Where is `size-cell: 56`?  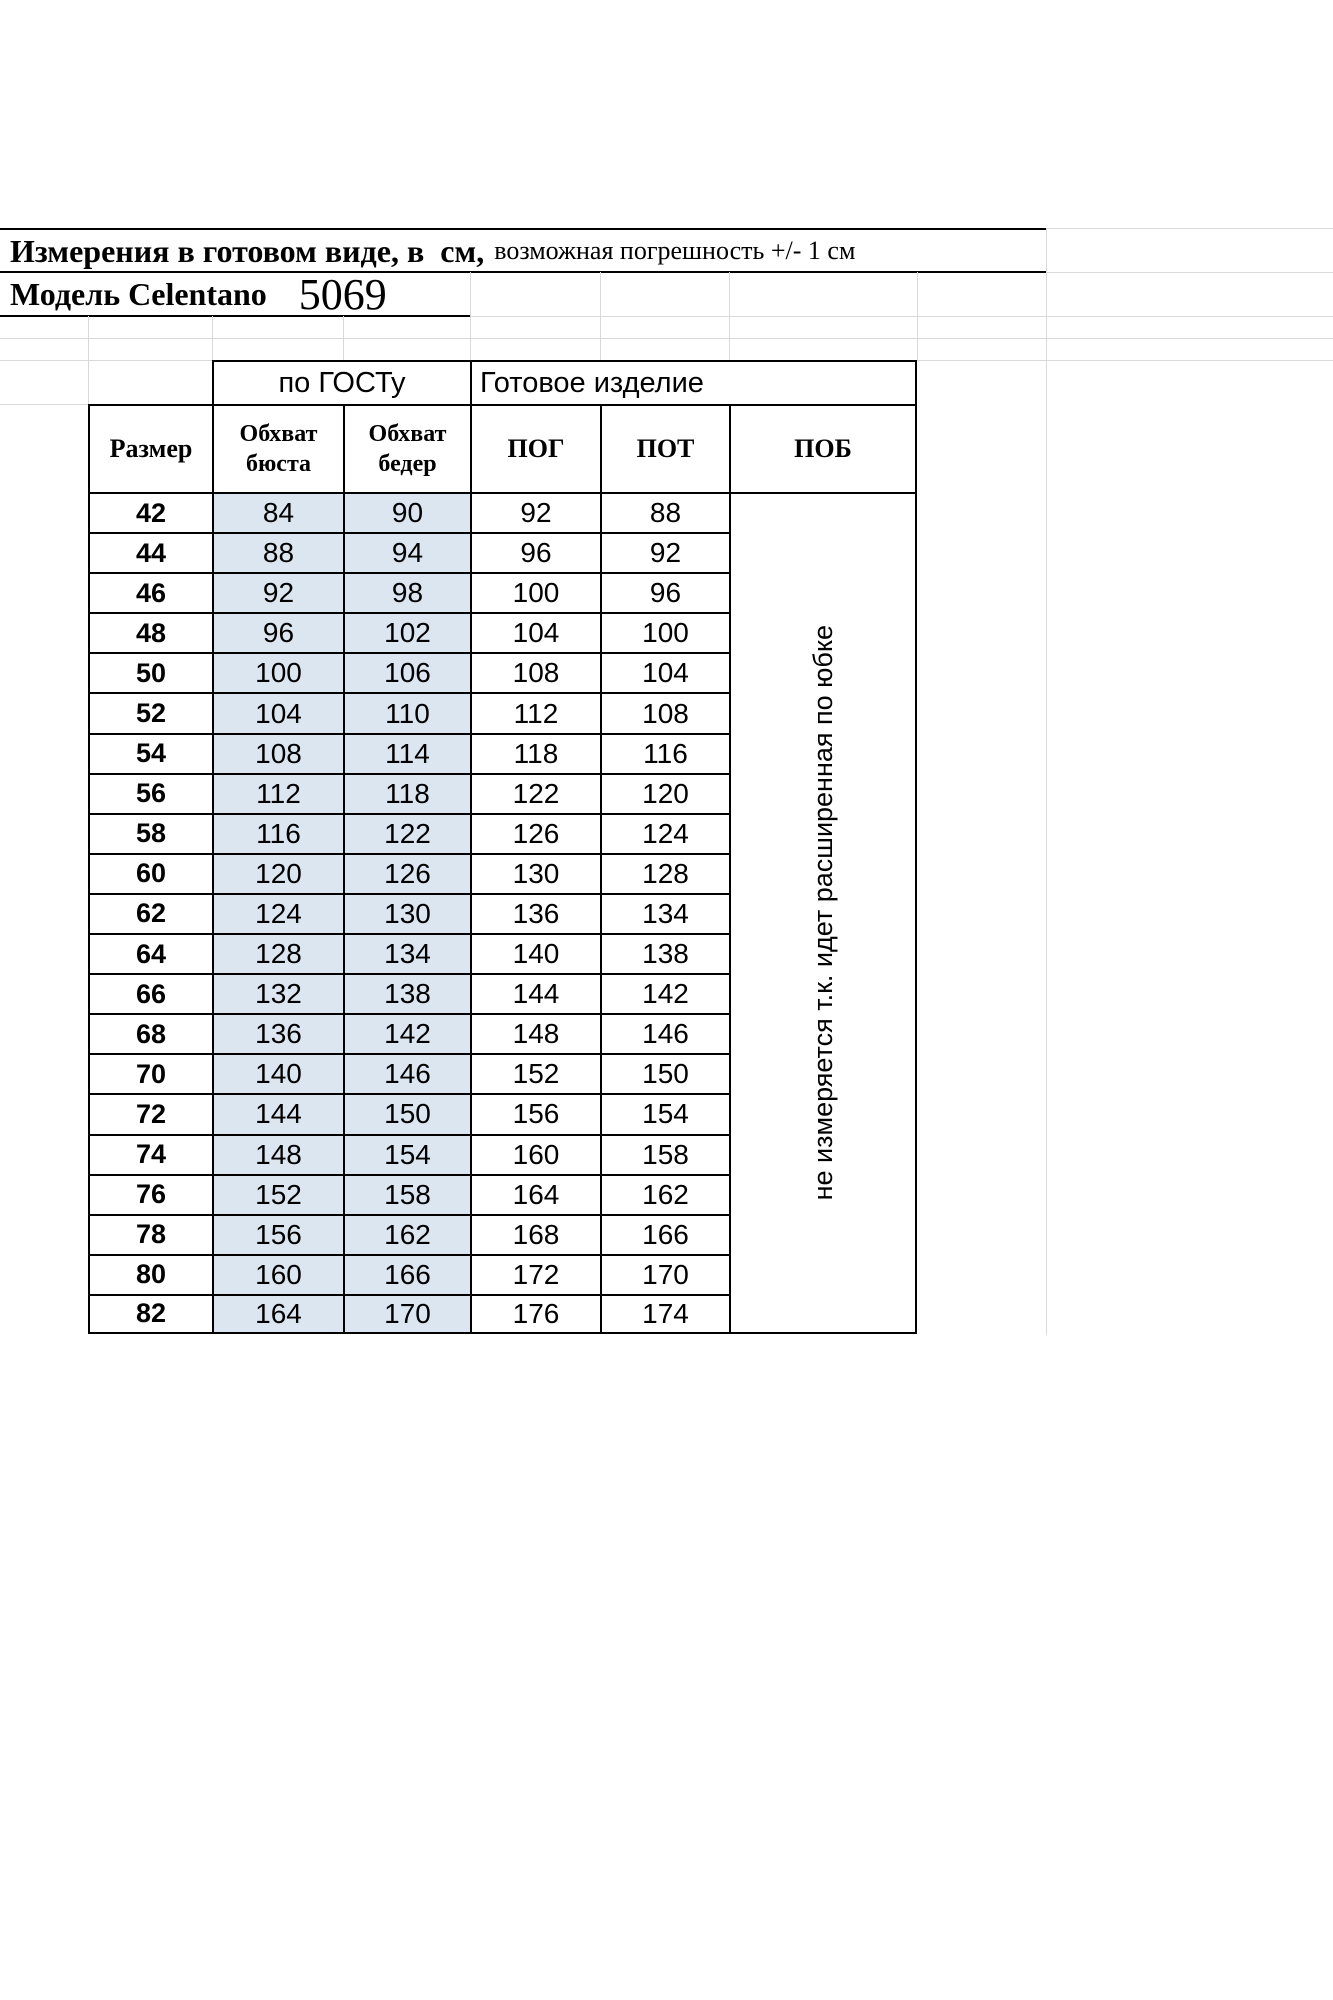 size-cell: 56 is located at coordinates (150, 792).